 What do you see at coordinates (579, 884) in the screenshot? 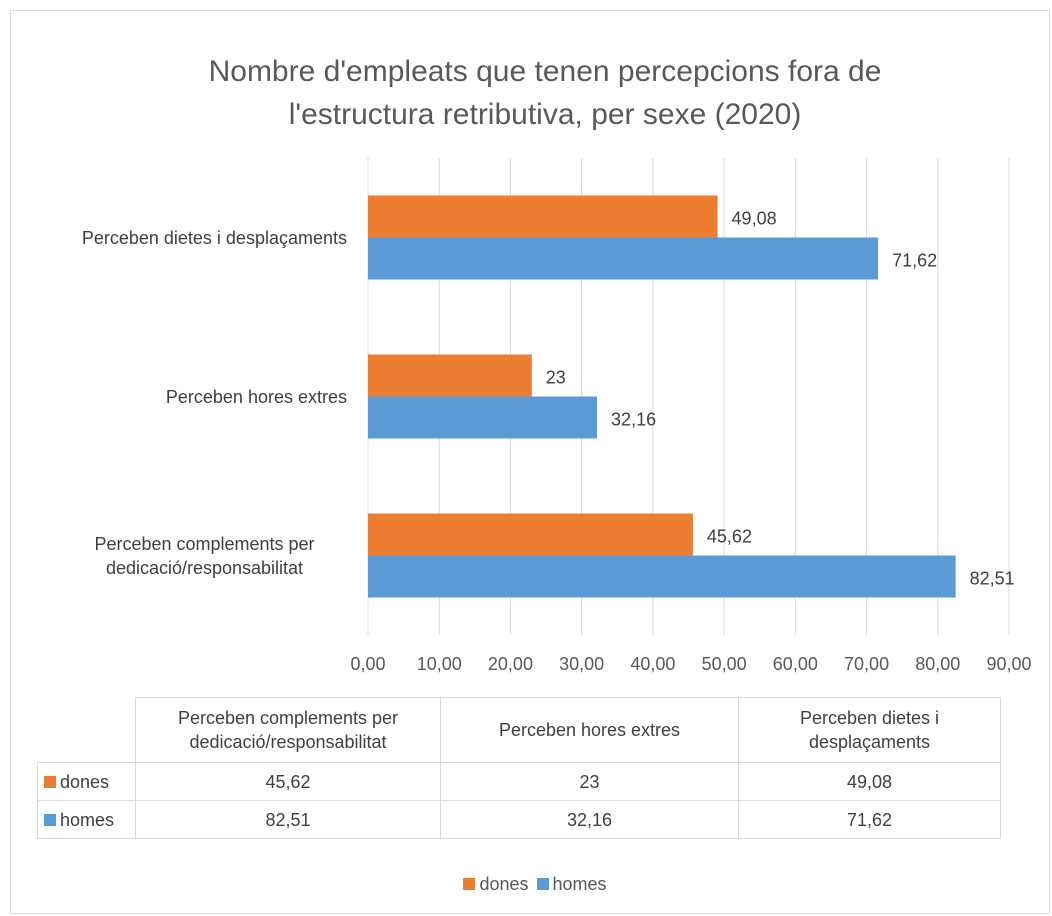
I see `legend-label: homes` at bounding box center [579, 884].